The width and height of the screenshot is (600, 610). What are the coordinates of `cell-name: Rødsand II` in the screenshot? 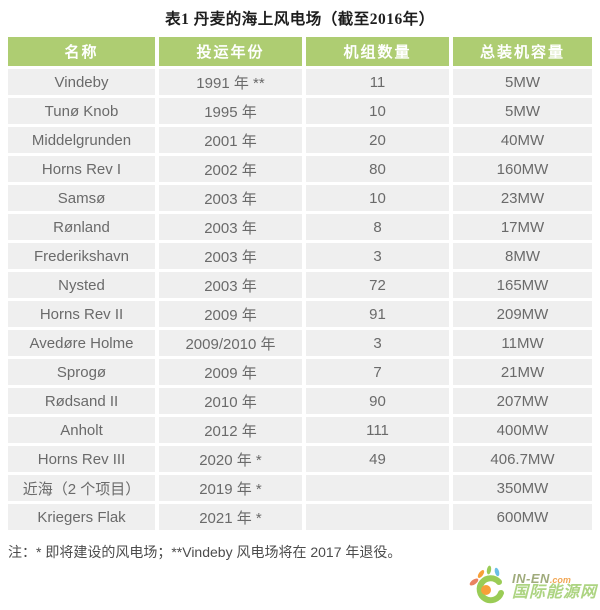 It's located at (81, 401).